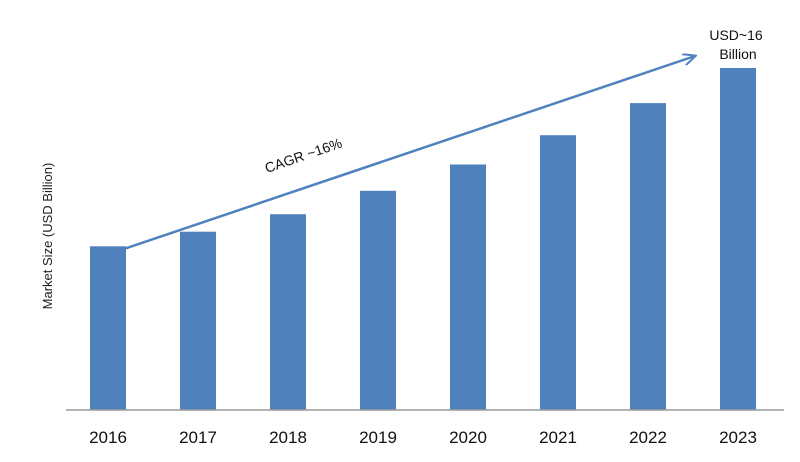 This screenshot has height=462, width=800. Describe the element at coordinates (738, 437) in the screenshot. I see `x-tick-label-2023: 2023` at that location.